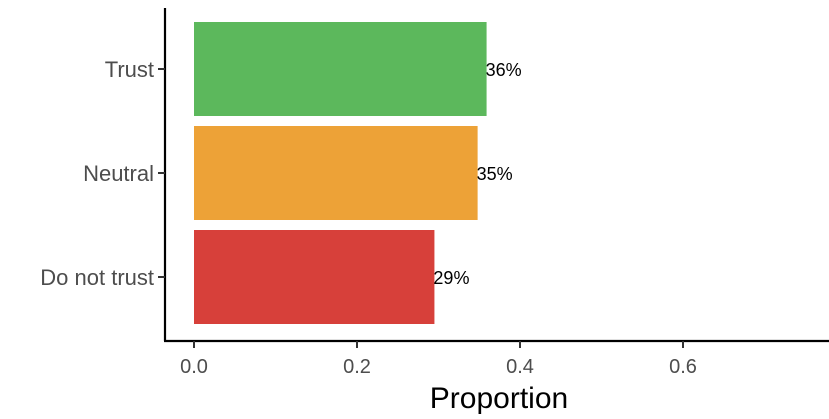 The width and height of the screenshot is (829, 419). Describe the element at coordinates (336, 173) in the screenshot. I see `bar-neutral` at that location.